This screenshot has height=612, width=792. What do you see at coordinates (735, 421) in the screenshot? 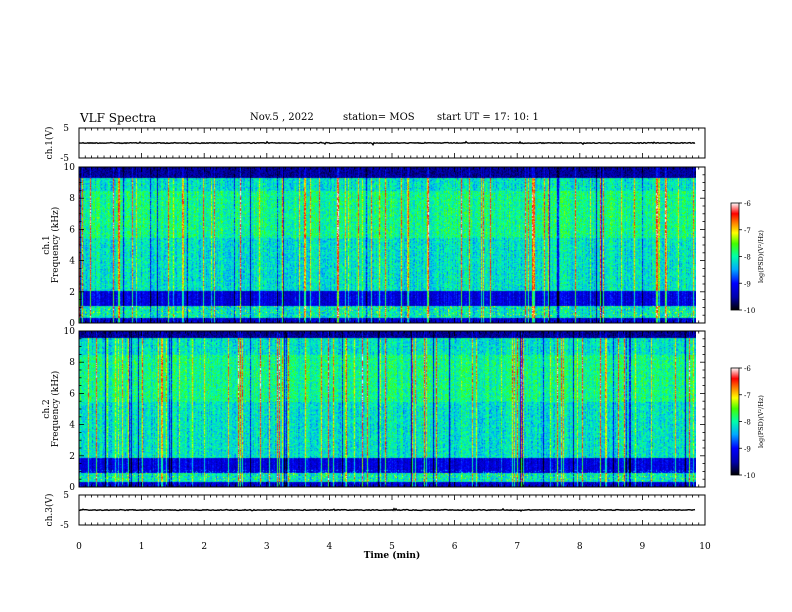
I see `colorbar-ch2` at bounding box center [735, 421].